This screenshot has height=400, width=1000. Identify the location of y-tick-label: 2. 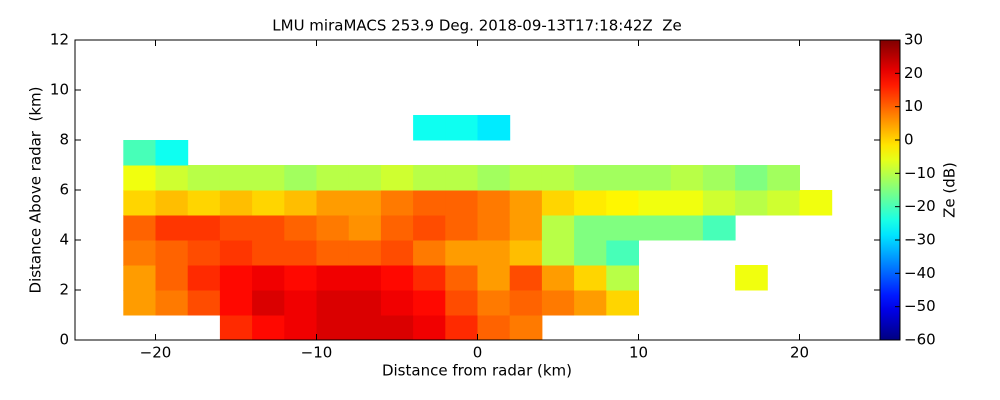
(64, 290).